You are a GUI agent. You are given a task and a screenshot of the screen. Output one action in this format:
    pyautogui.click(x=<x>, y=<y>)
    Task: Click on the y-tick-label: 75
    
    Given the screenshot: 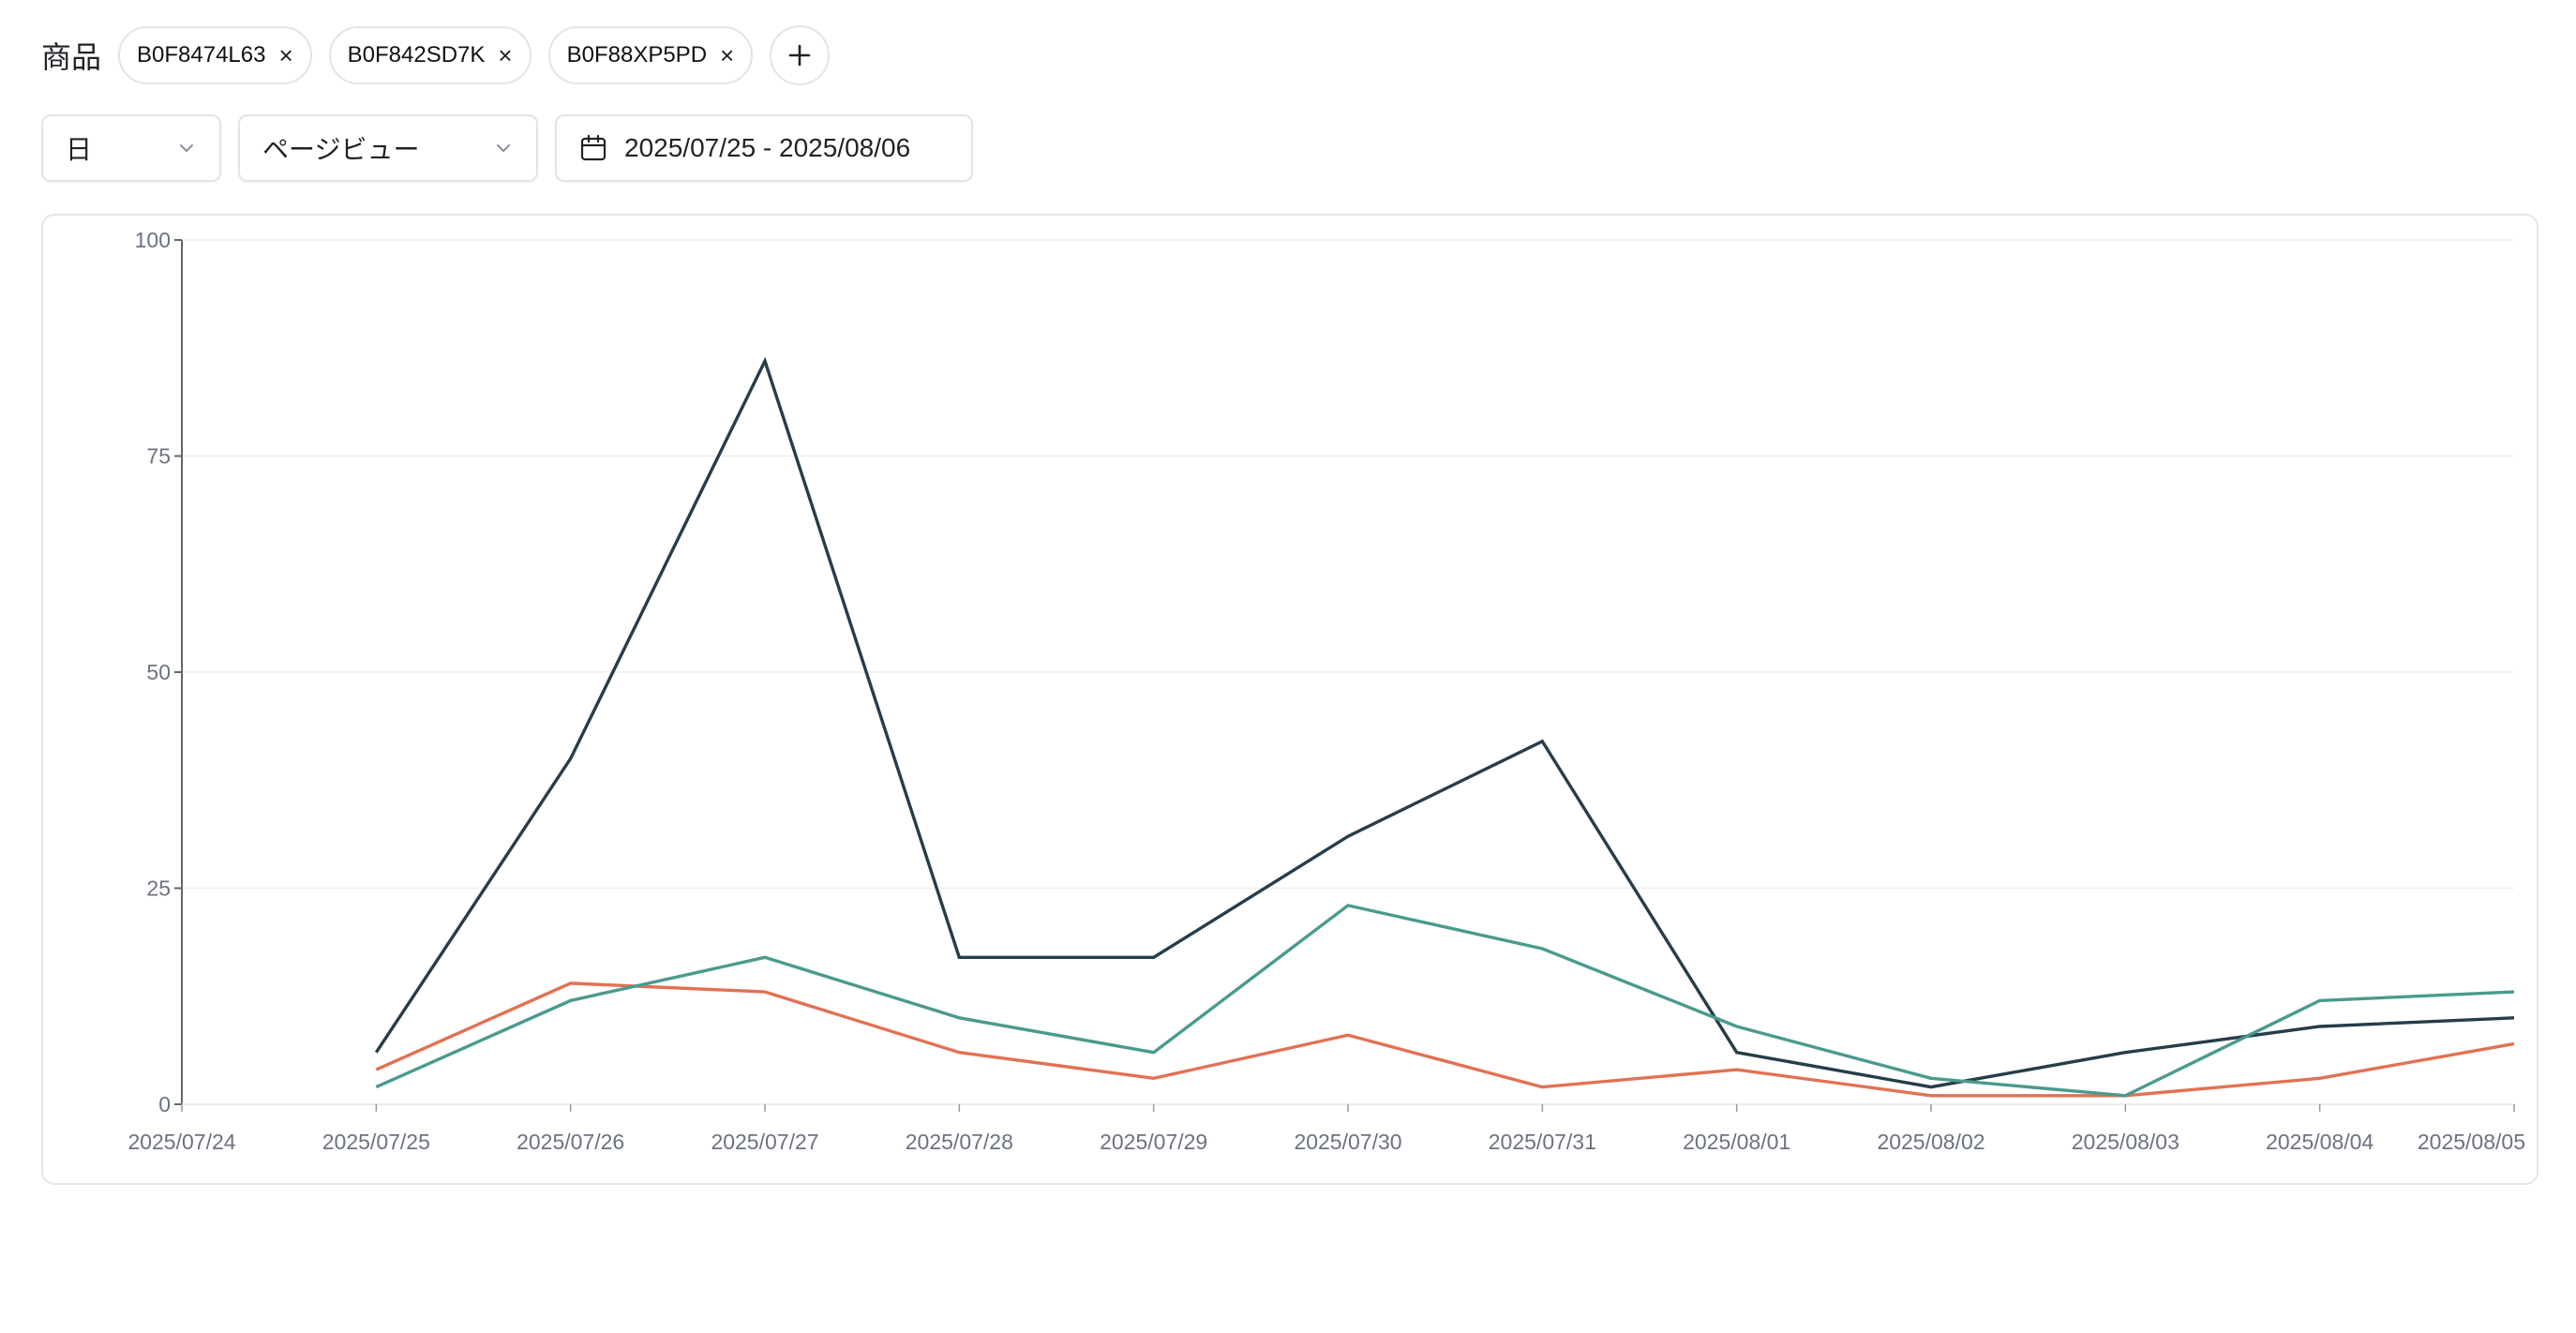 What is the action you would take?
    pyautogui.click(x=159, y=456)
    